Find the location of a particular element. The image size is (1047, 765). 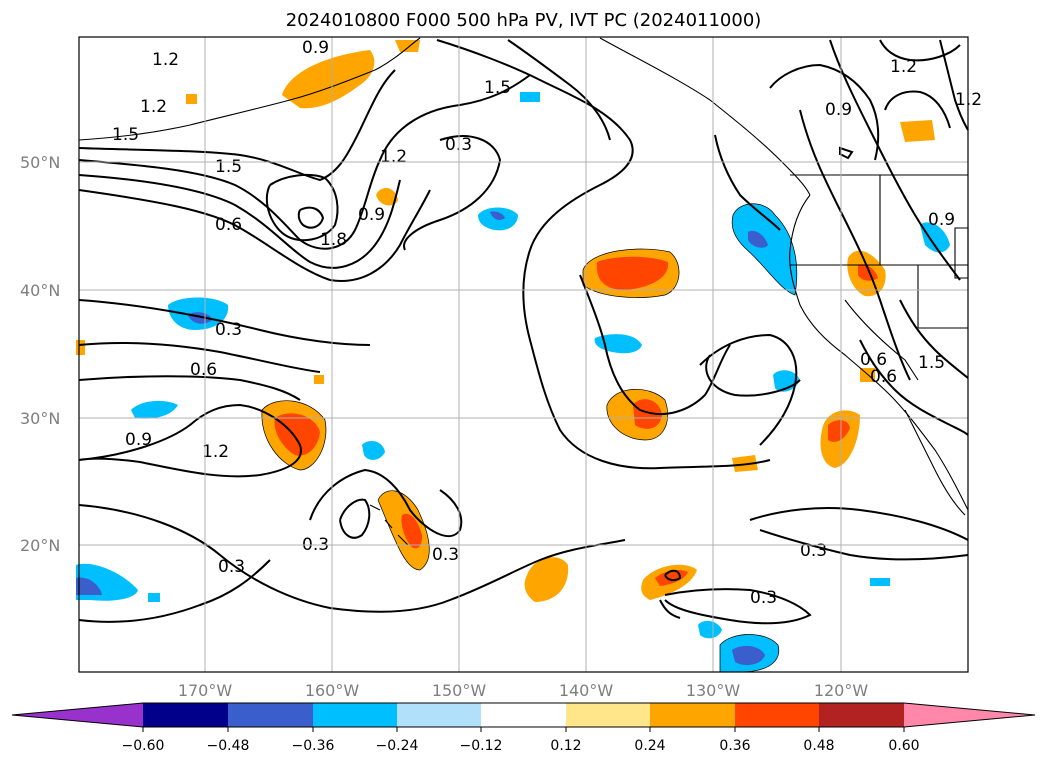

colorbar-tick-label: 0.12 is located at coordinates (565, 746).